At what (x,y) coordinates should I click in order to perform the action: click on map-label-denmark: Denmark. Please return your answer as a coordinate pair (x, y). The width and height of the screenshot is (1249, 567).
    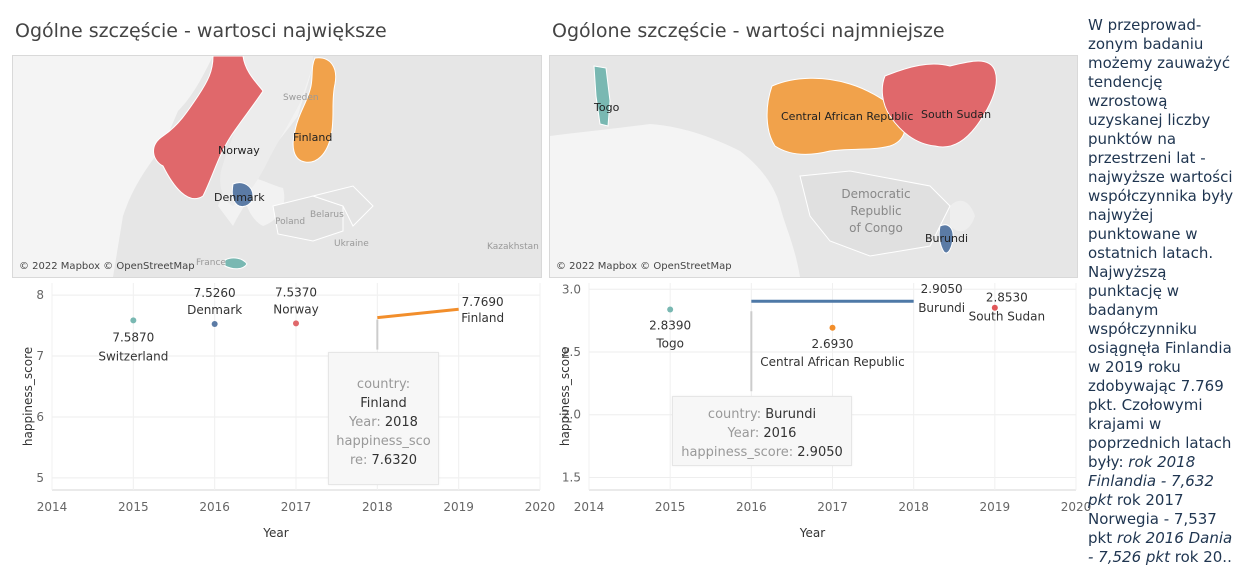
    Looking at the image, I should click on (239, 197).